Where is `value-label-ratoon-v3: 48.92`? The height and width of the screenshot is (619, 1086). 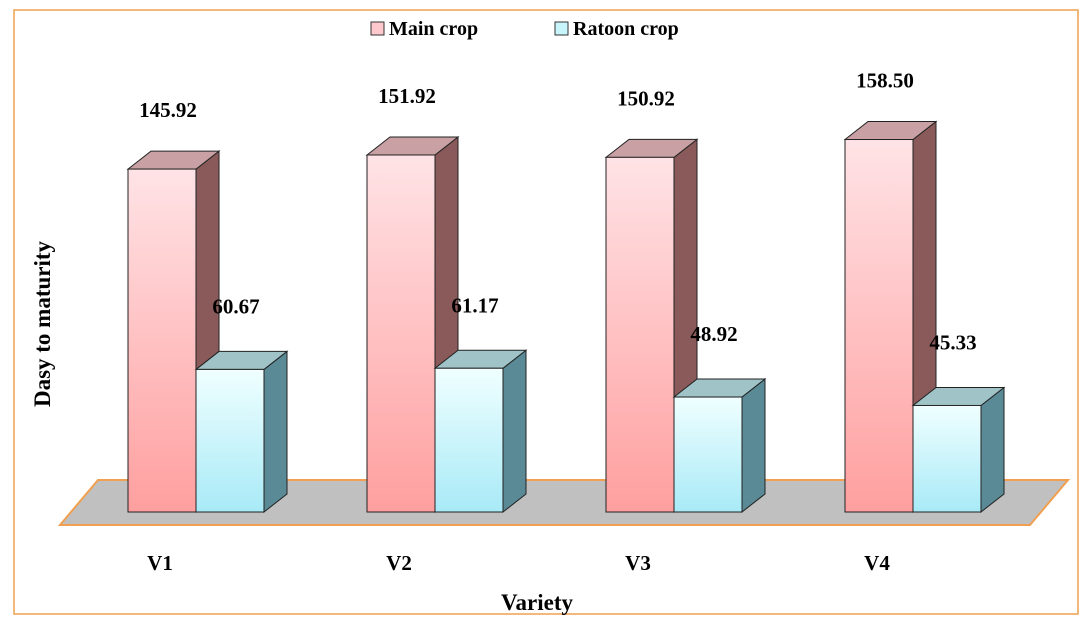 value-label-ratoon-v3: 48.92 is located at coordinates (713, 334).